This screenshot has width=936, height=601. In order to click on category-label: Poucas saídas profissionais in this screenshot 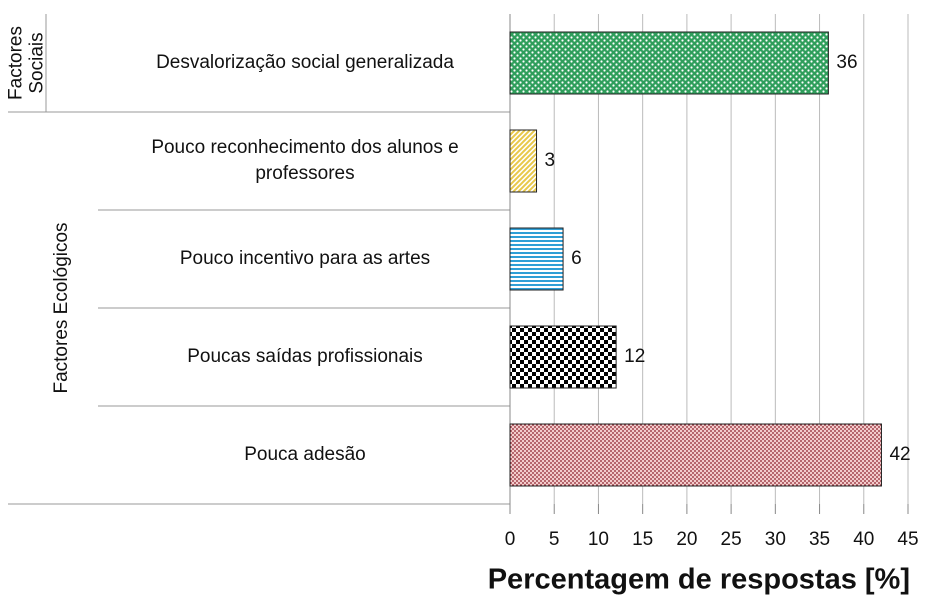, I will do `click(305, 357)`.